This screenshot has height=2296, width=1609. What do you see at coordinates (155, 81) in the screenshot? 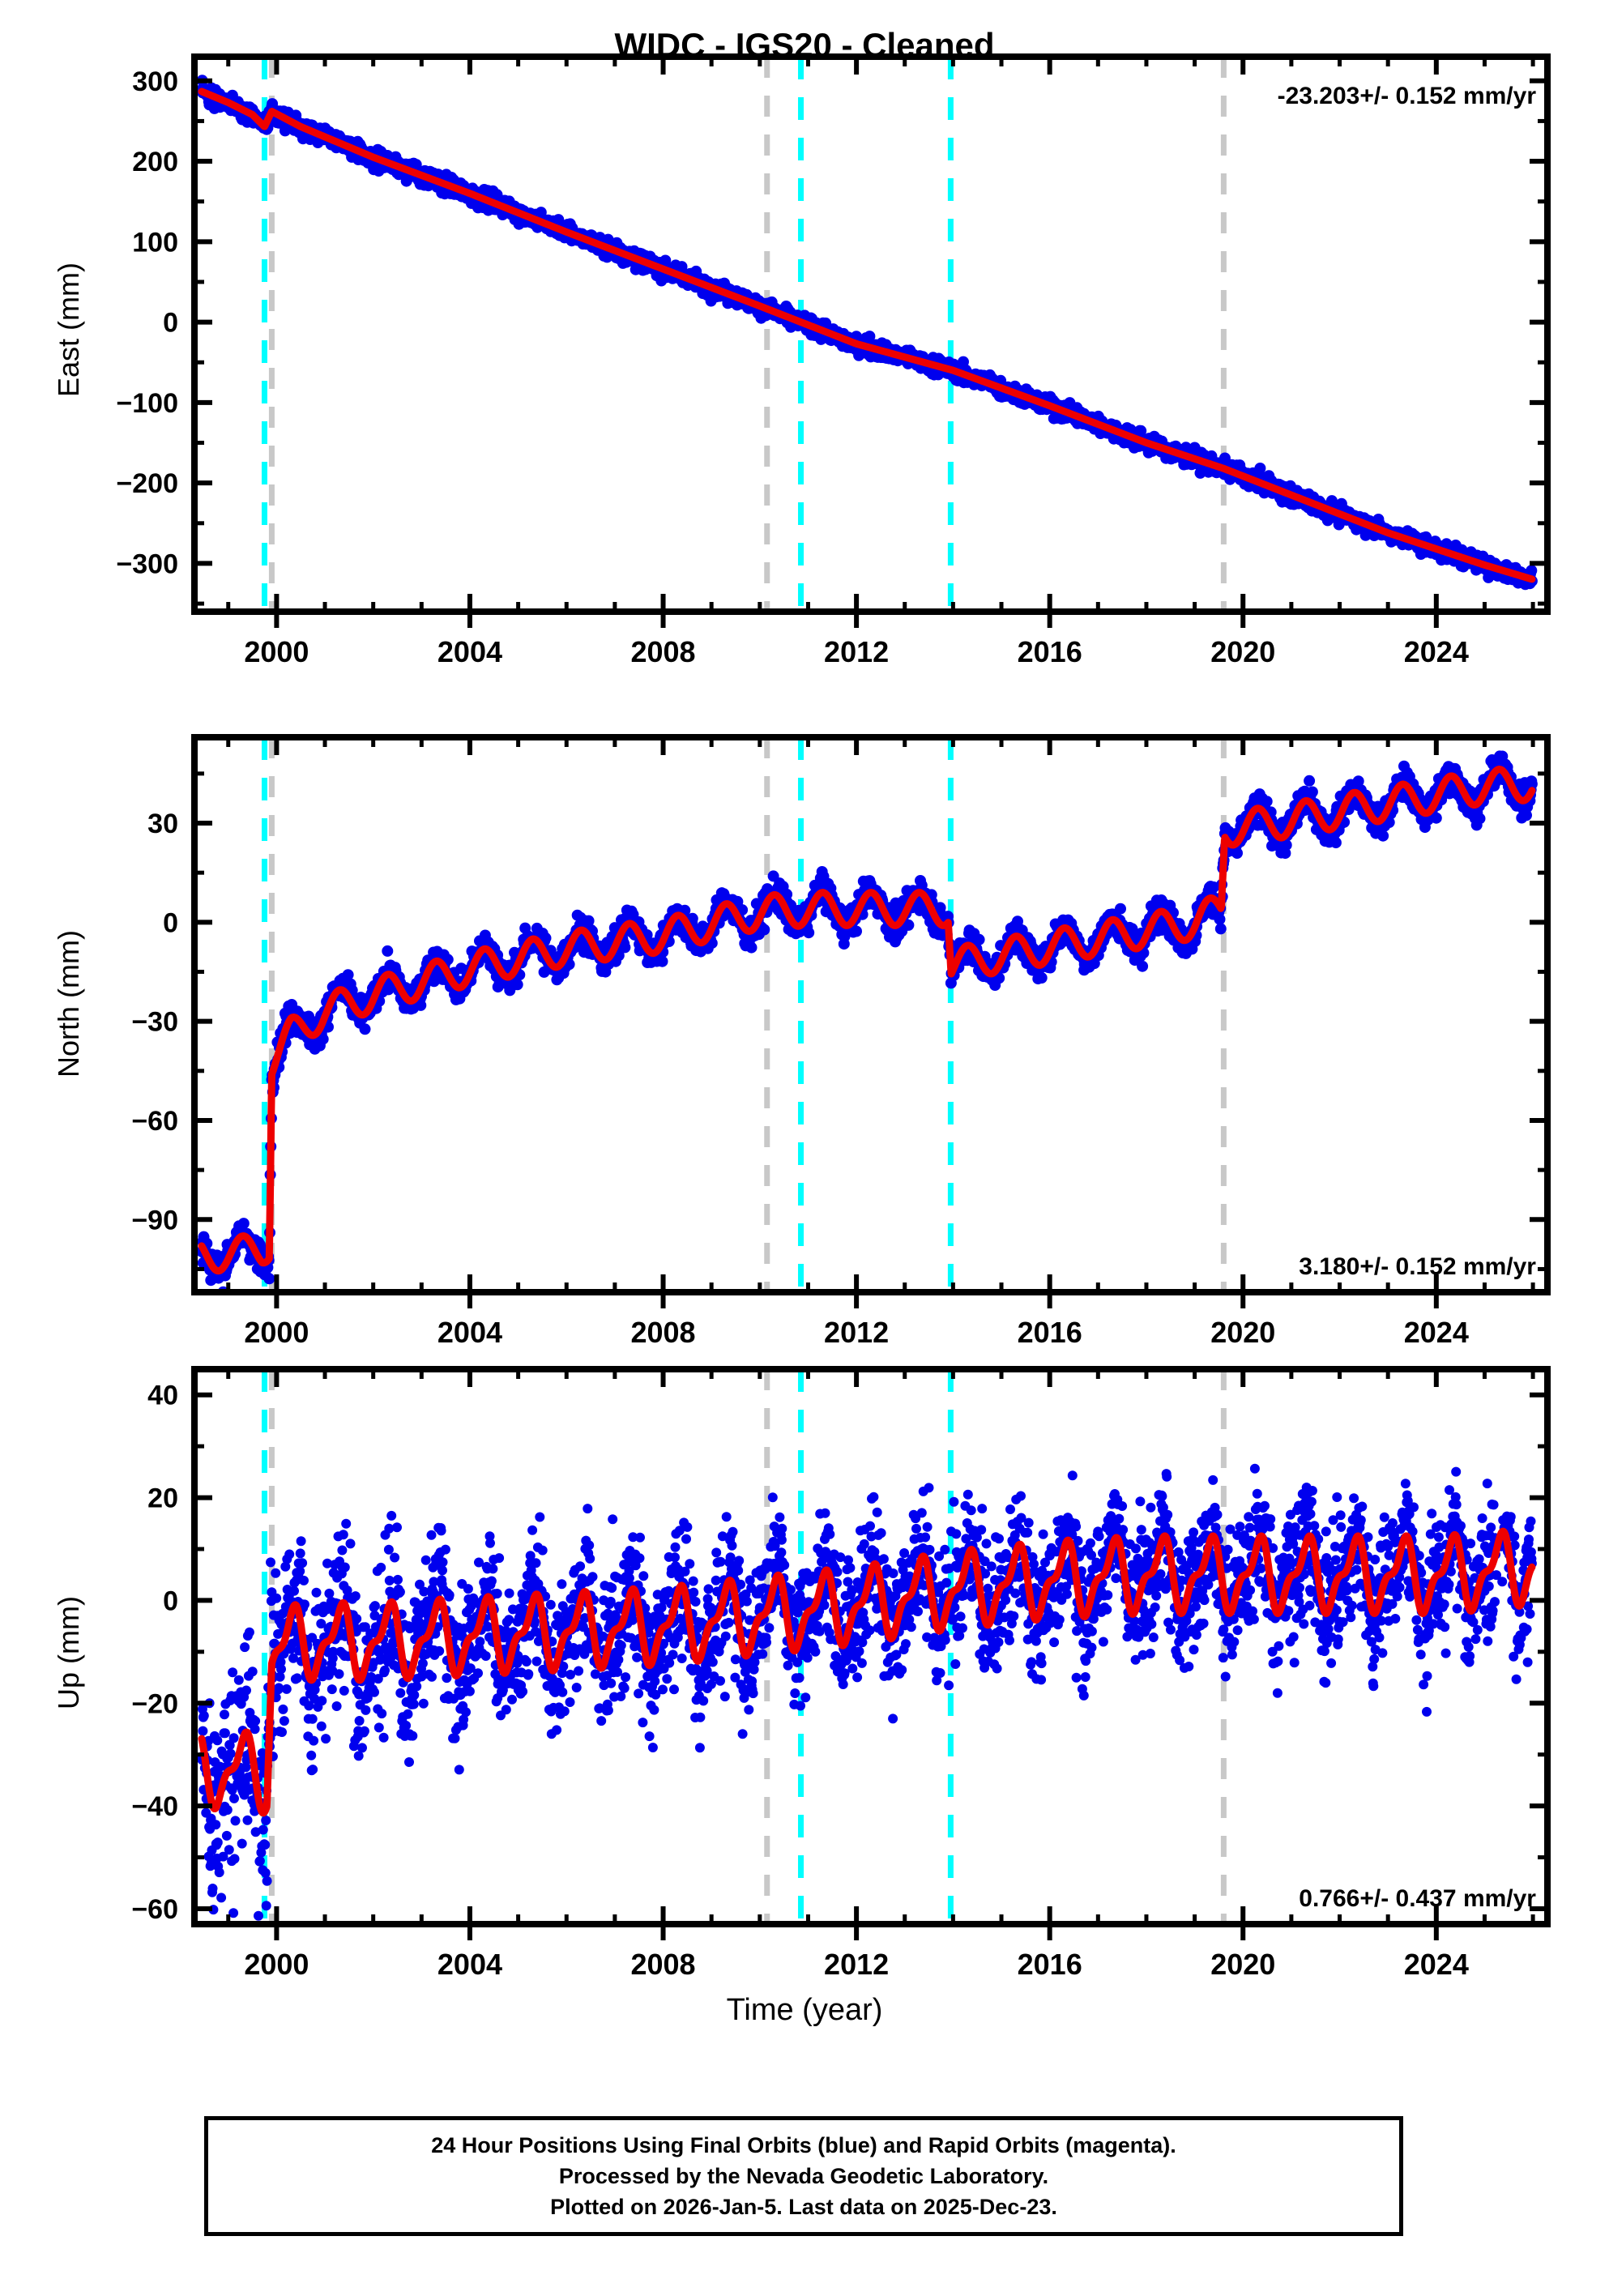
I see `y-tick-label: 300` at bounding box center [155, 81].